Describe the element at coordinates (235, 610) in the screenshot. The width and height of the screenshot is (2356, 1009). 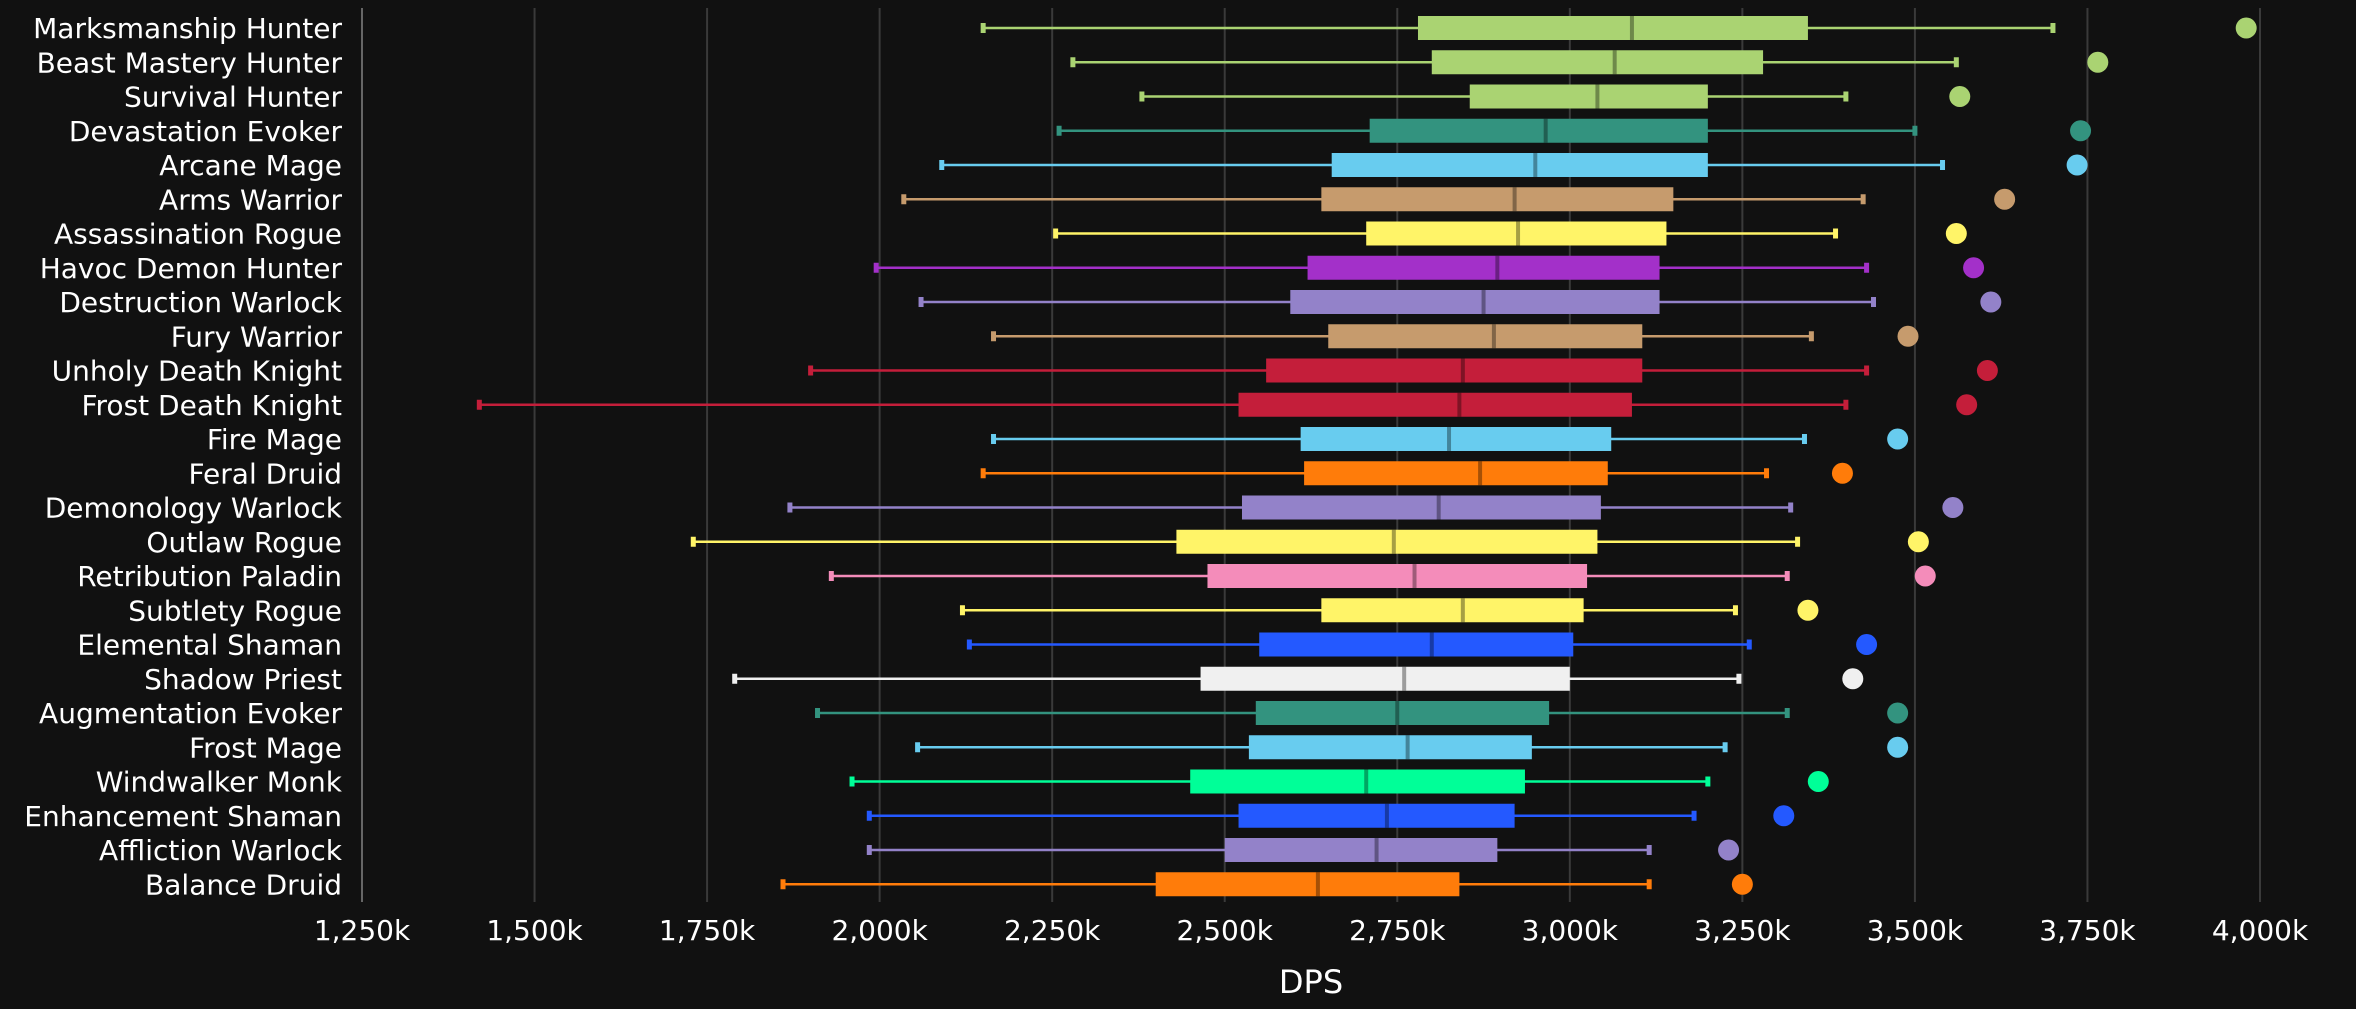
I see `category-label: Subtlety Rogue` at that location.